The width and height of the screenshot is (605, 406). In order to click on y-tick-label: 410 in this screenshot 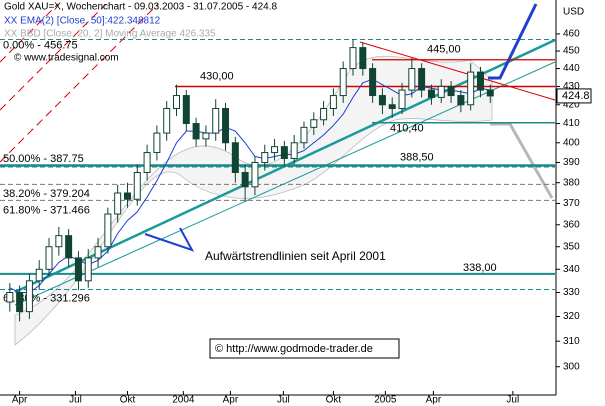, I will do `click(571, 123)`.